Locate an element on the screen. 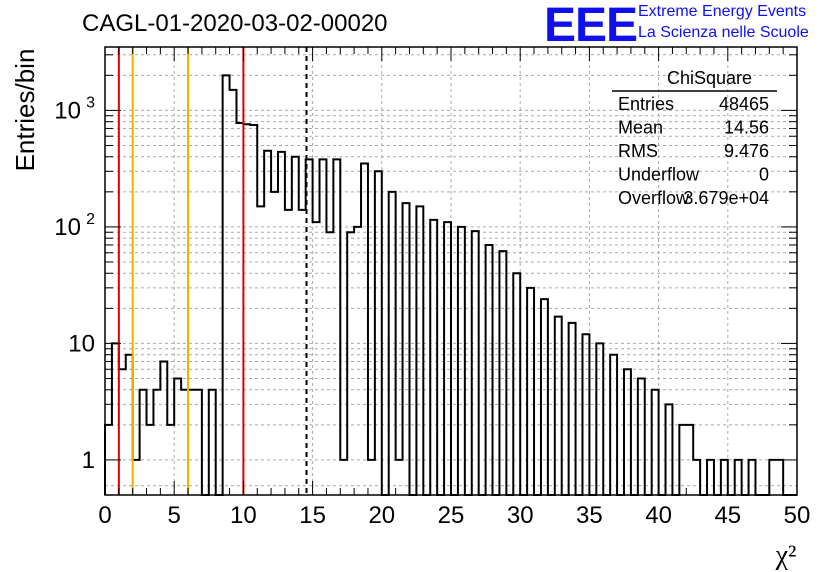 The image size is (836, 572). stats-label: Mean is located at coordinates (640, 128).